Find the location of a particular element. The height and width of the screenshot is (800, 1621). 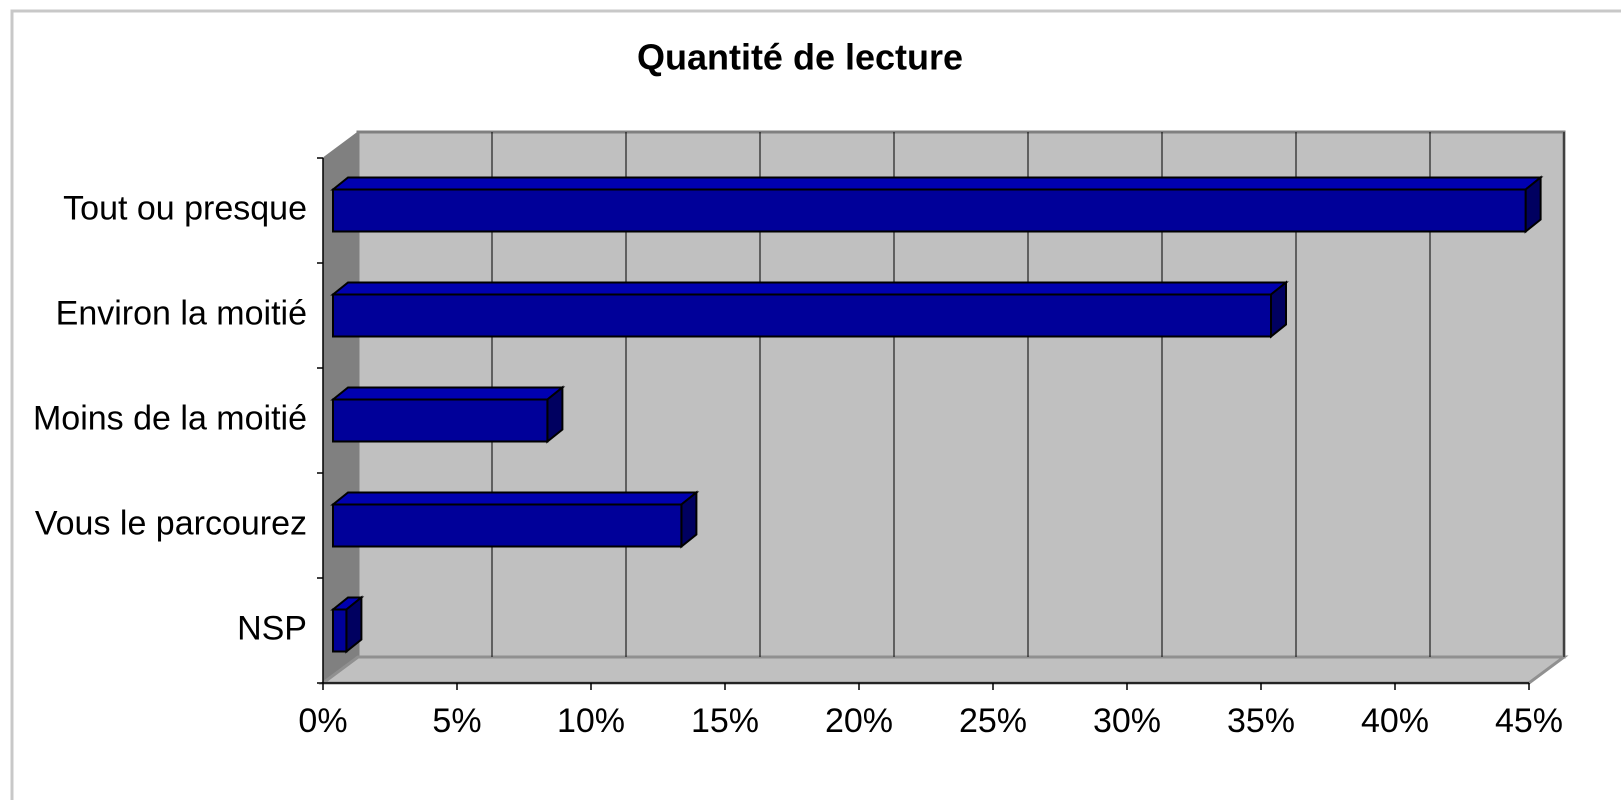

x-tick-label: 10% is located at coordinates (591, 721).